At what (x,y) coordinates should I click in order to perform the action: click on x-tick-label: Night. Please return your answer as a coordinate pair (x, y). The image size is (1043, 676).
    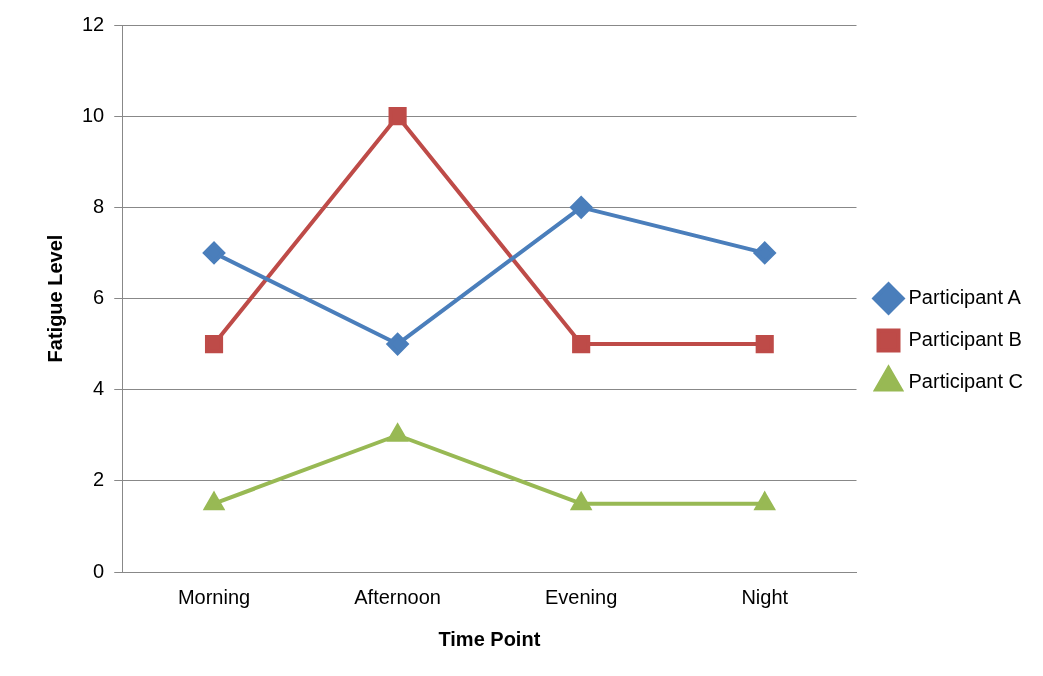
    Looking at the image, I should click on (765, 596).